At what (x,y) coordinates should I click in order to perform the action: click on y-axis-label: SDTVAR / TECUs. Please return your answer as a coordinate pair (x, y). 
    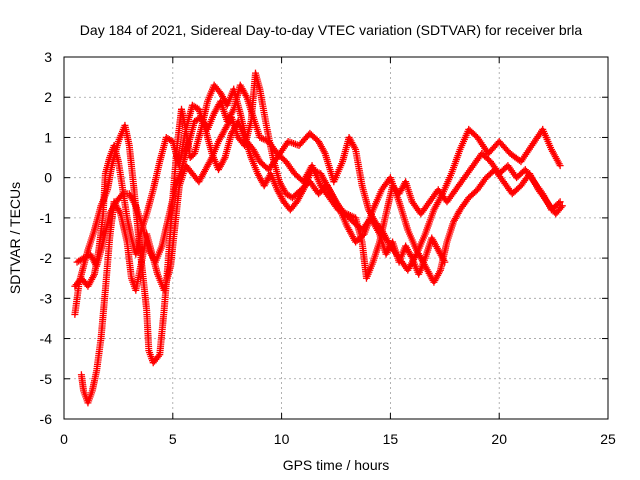
    Looking at the image, I should click on (15, 238).